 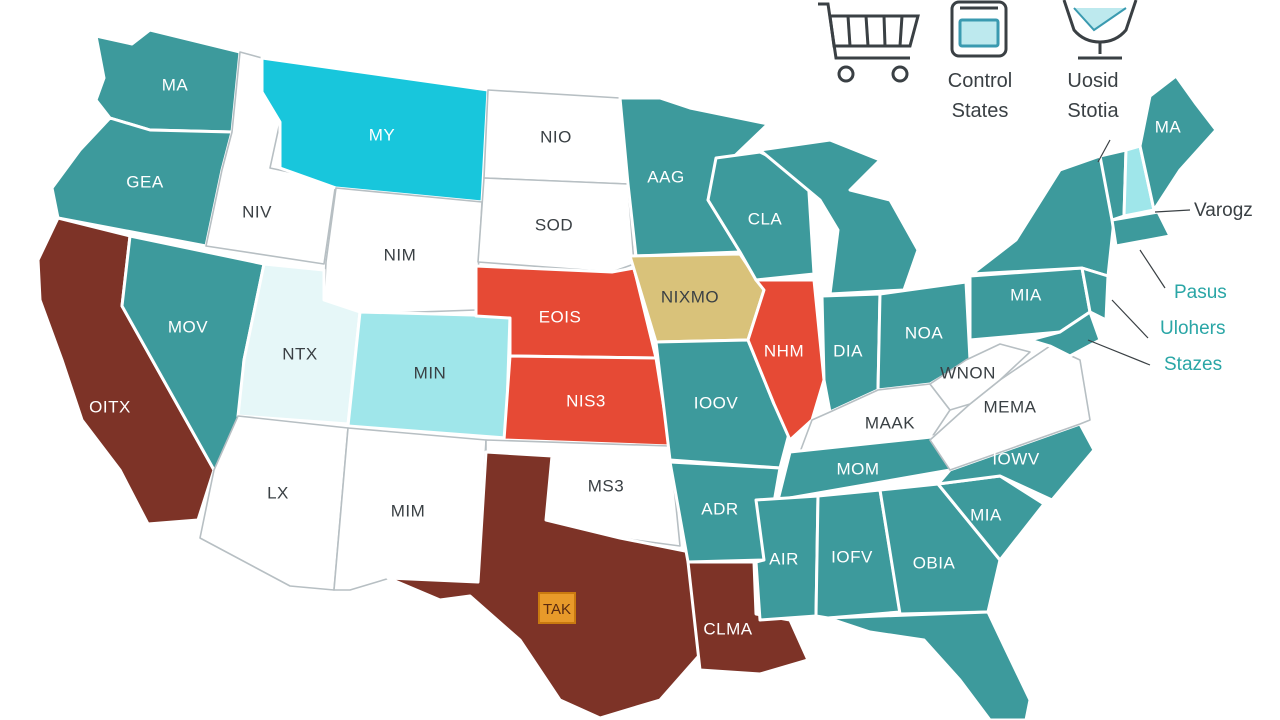 What do you see at coordinates (869, 42) in the screenshot?
I see `shopping-cart-icon` at bounding box center [869, 42].